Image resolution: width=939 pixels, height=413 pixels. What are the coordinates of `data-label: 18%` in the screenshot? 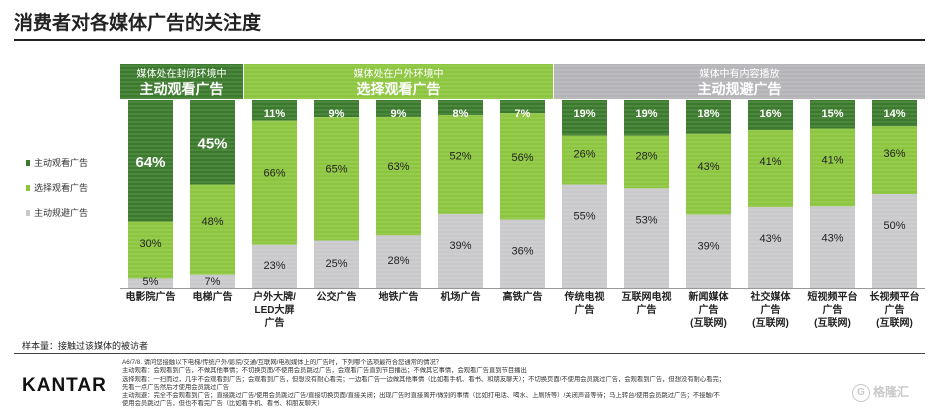 It's located at (708, 114).